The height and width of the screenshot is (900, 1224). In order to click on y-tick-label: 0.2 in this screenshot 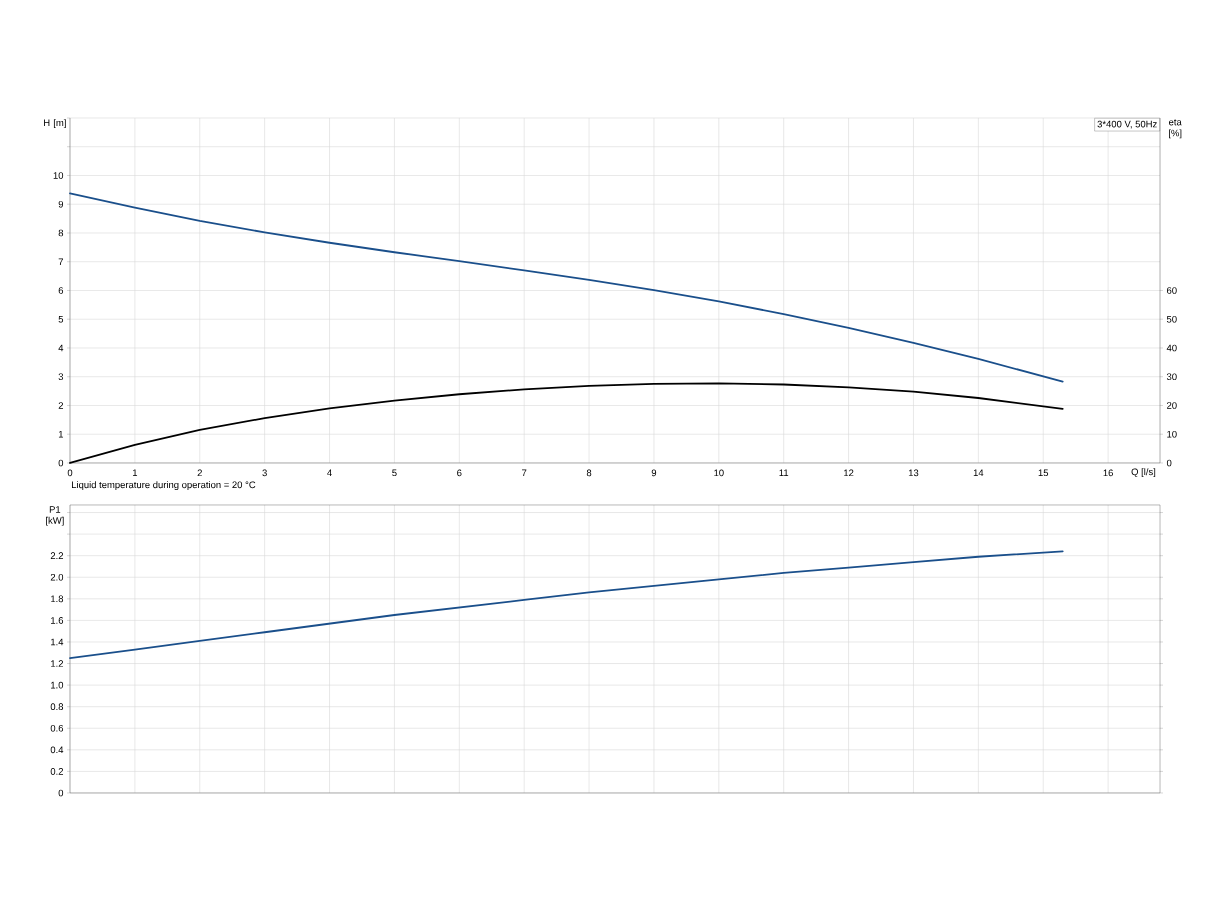, I will do `click(57, 771)`.